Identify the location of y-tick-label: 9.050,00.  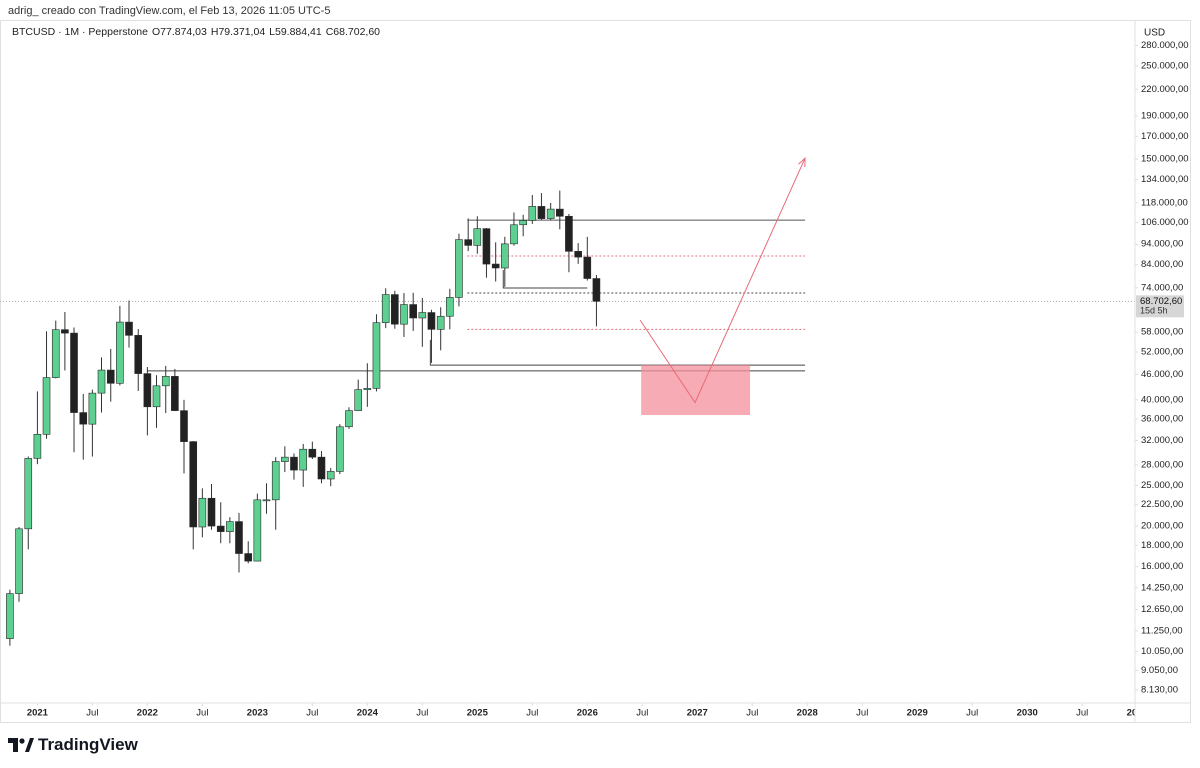
(1159, 670).